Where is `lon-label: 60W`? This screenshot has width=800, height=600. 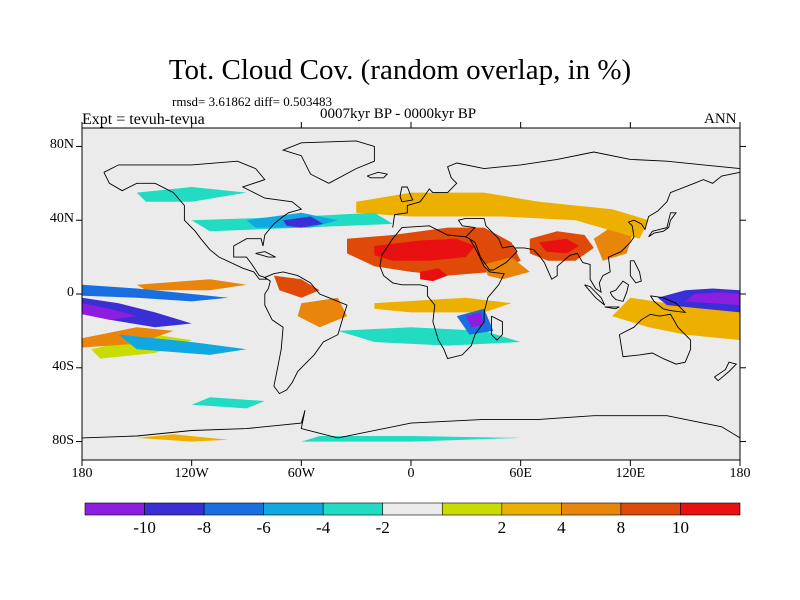
lon-label: 60W is located at coordinates (301, 473).